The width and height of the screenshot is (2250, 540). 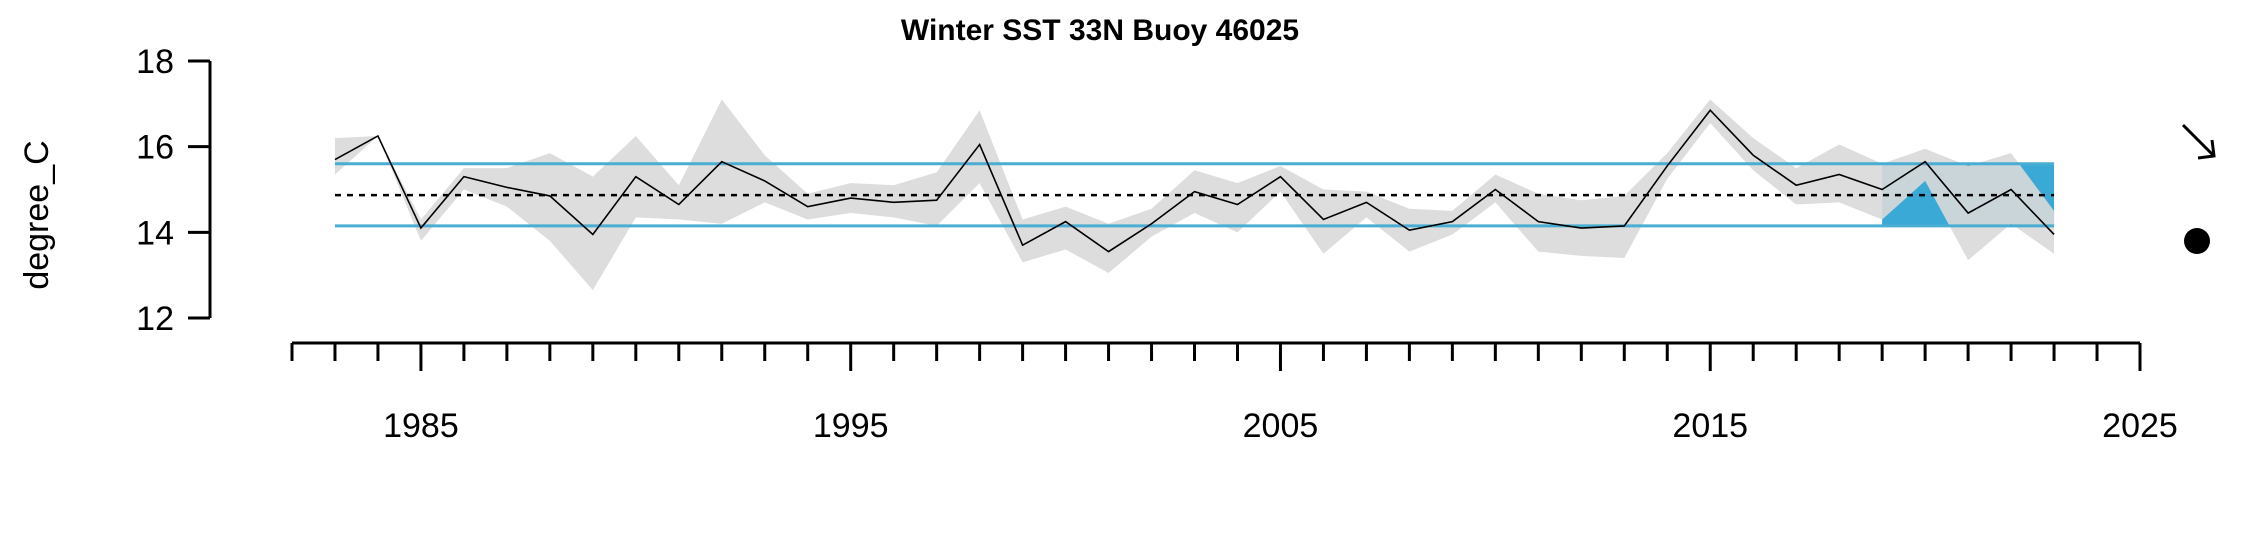 What do you see at coordinates (155, 62) in the screenshot?
I see `y-tick-label: 18` at bounding box center [155, 62].